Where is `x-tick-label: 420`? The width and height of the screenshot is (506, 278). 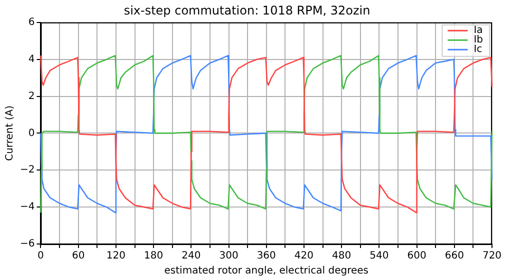
x-tick-label: 420 is located at coordinates (304, 256).